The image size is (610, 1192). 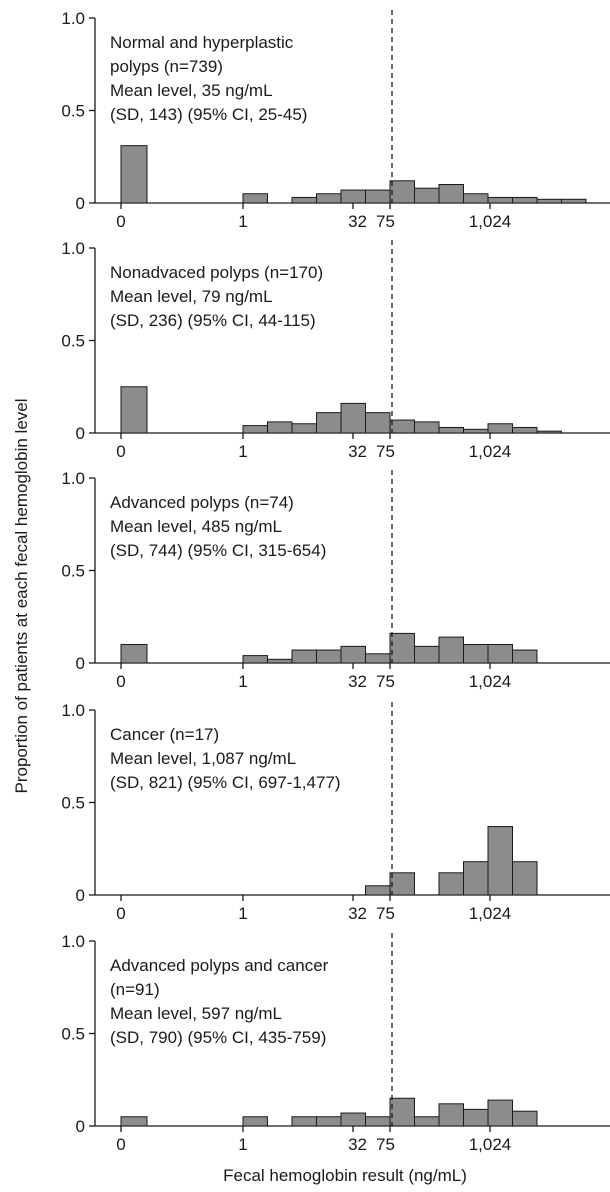 What do you see at coordinates (225, 782) in the screenshot?
I see `annotation-line: (SD, 821) (95% CI, 697-1,477)` at bounding box center [225, 782].